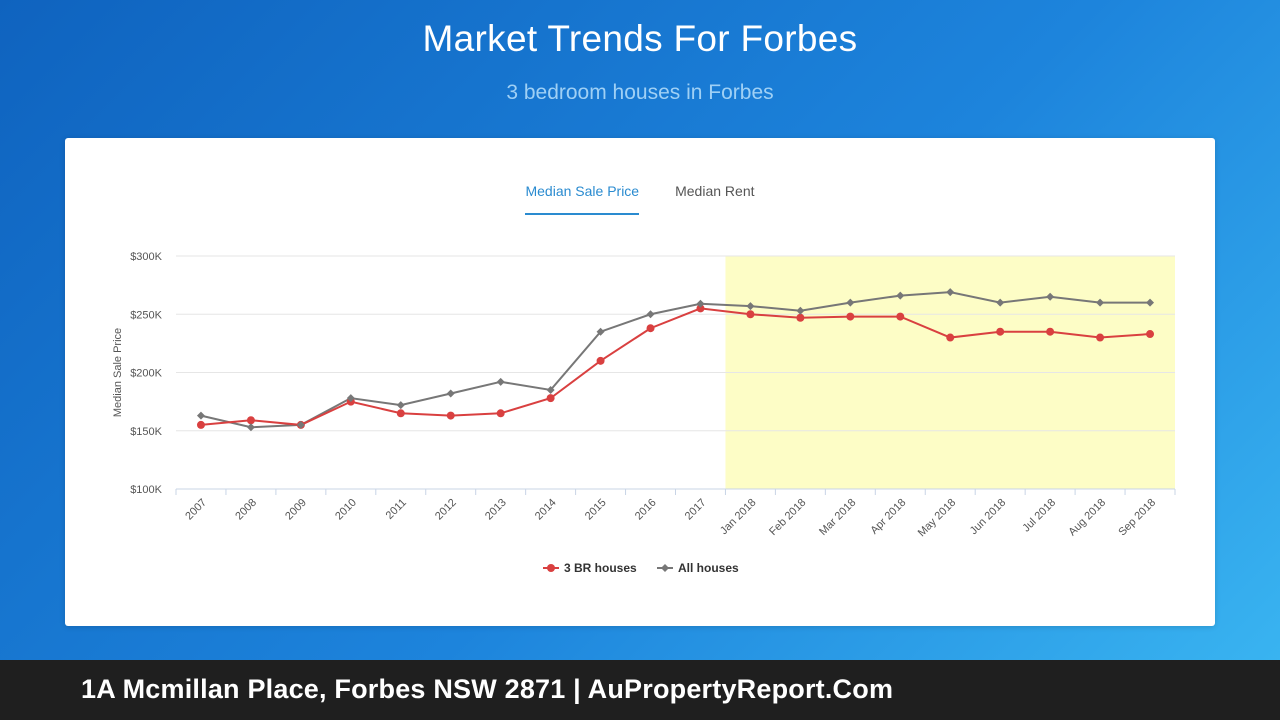 This screenshot has width=1280, height=720. Describe the element at coordinates (196, 510) in the screenshot. I see `x-tick-label: 2007` at that location.